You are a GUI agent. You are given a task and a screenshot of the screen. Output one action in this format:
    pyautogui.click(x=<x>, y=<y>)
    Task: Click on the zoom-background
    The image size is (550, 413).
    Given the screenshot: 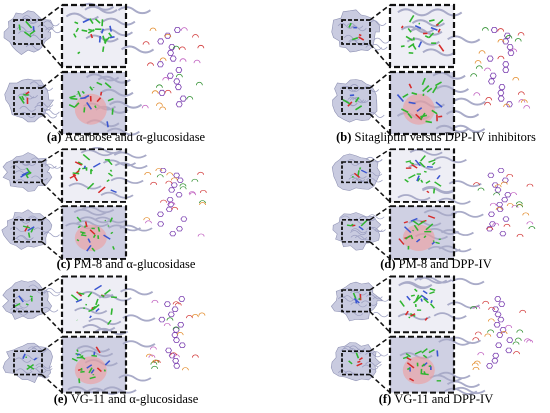 What is the action you would take?
    pyautogui.click(x=422, y=304)
    